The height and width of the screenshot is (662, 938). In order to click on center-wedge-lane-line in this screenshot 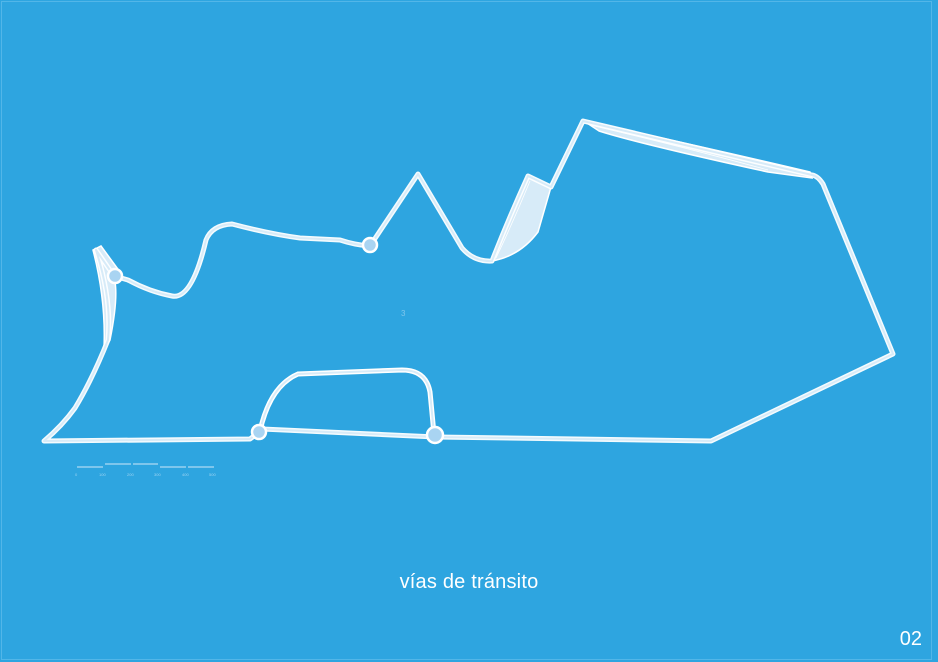, I will do `click(513, 219)`.